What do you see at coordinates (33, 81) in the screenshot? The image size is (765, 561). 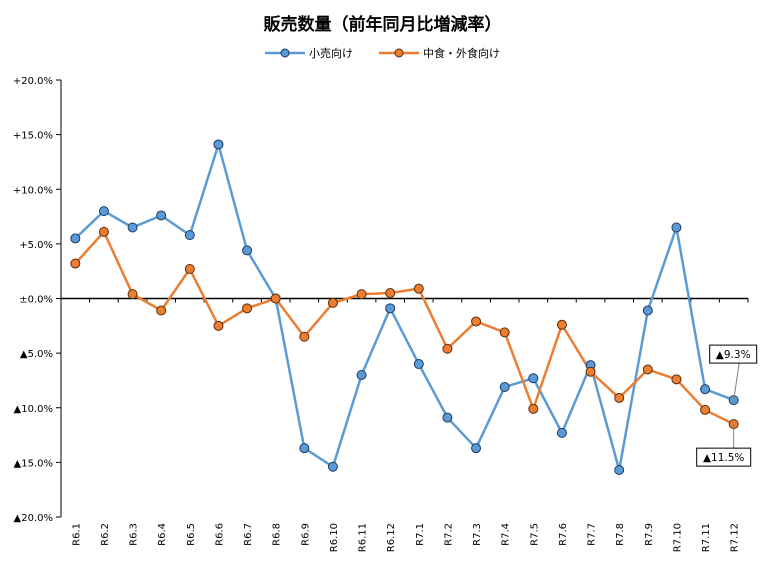 I see `y-tick-label: +20.0%` at bounding box center [33, 81].